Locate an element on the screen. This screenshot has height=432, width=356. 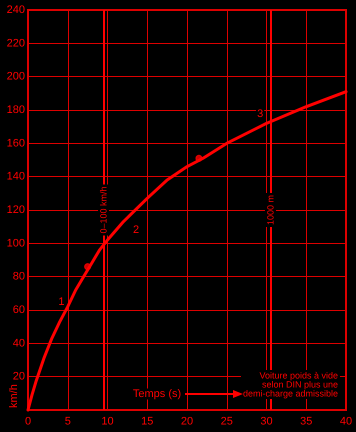
annotation: Voiture poids à vide selon DIN plus une demi-charge admissible is located at coordinates (290, 384).